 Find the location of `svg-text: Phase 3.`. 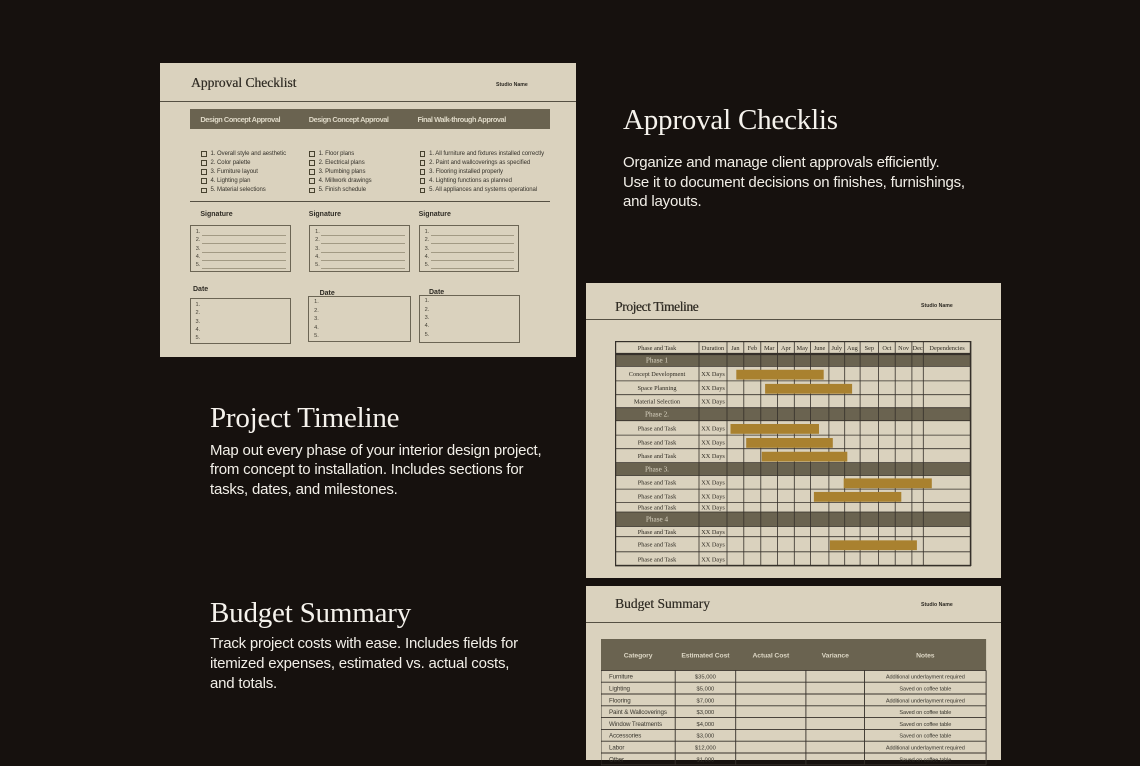

svg-text: Phase 3. is located at coordinates (657, 470).